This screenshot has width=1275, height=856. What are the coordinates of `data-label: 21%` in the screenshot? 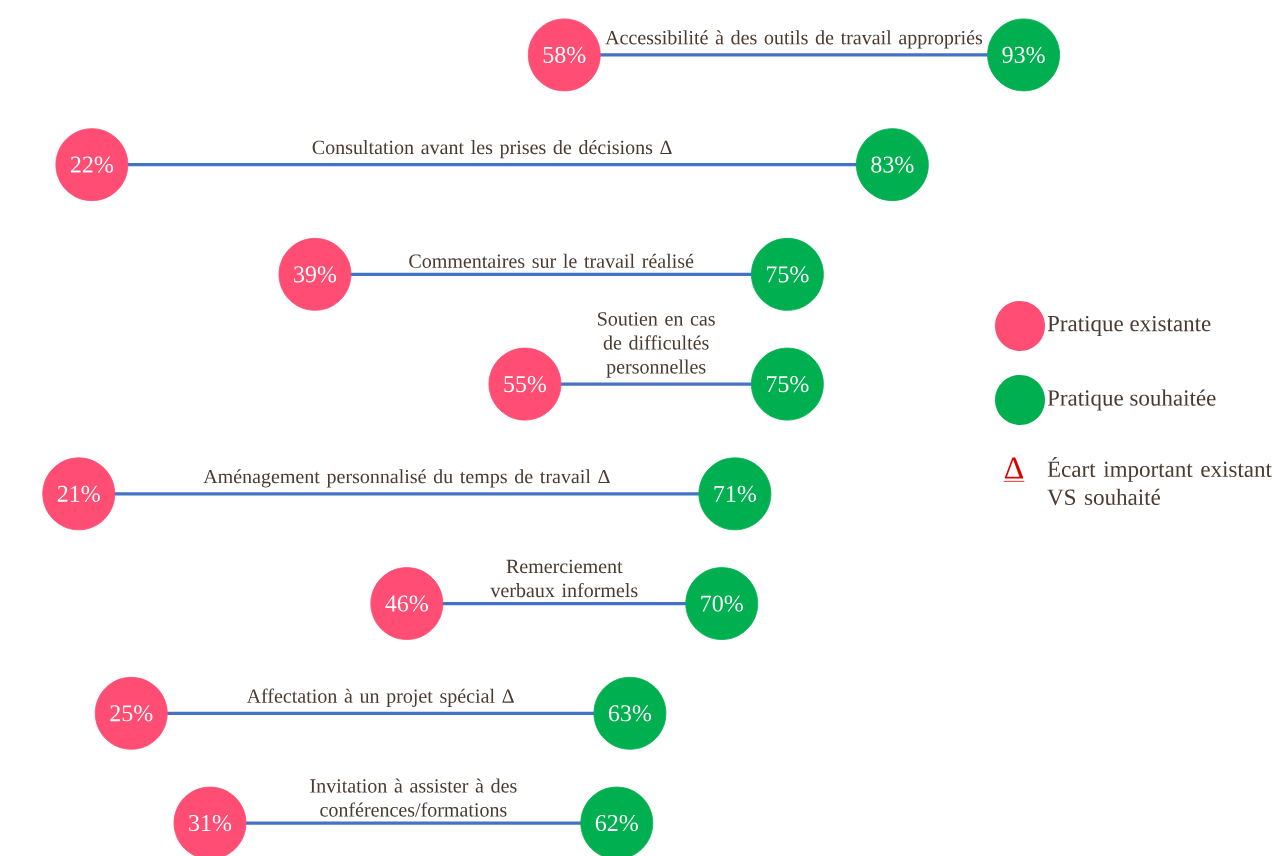 It's located at (78, 493).